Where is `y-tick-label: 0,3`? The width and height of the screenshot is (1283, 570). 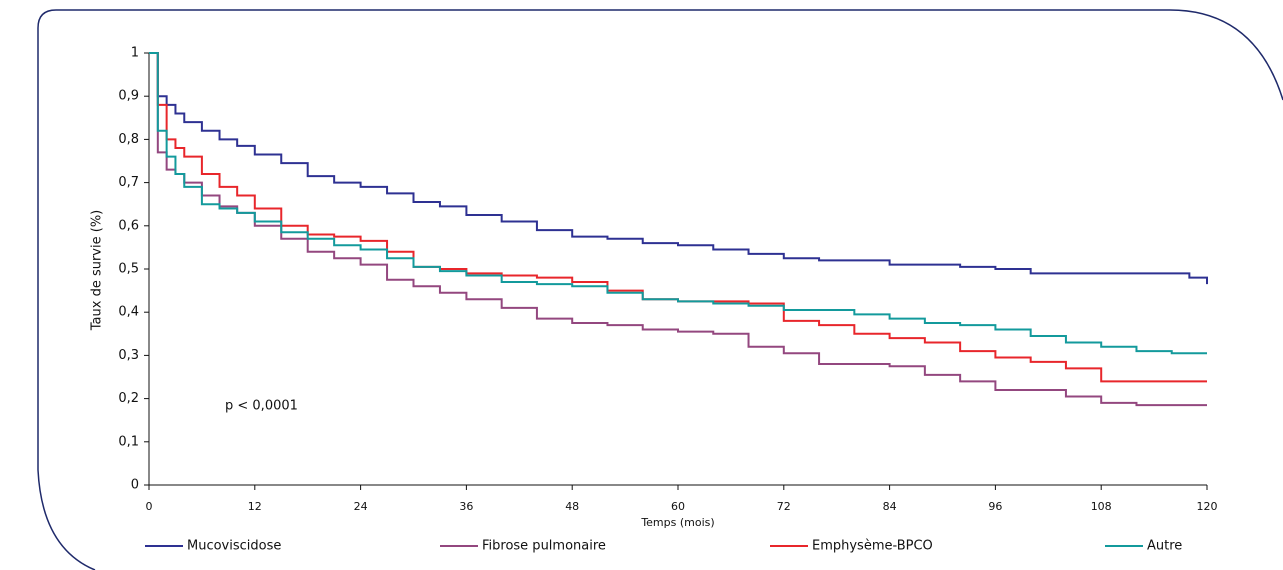
y-tick-label: 0,3 is located at coordinates (128, 355).